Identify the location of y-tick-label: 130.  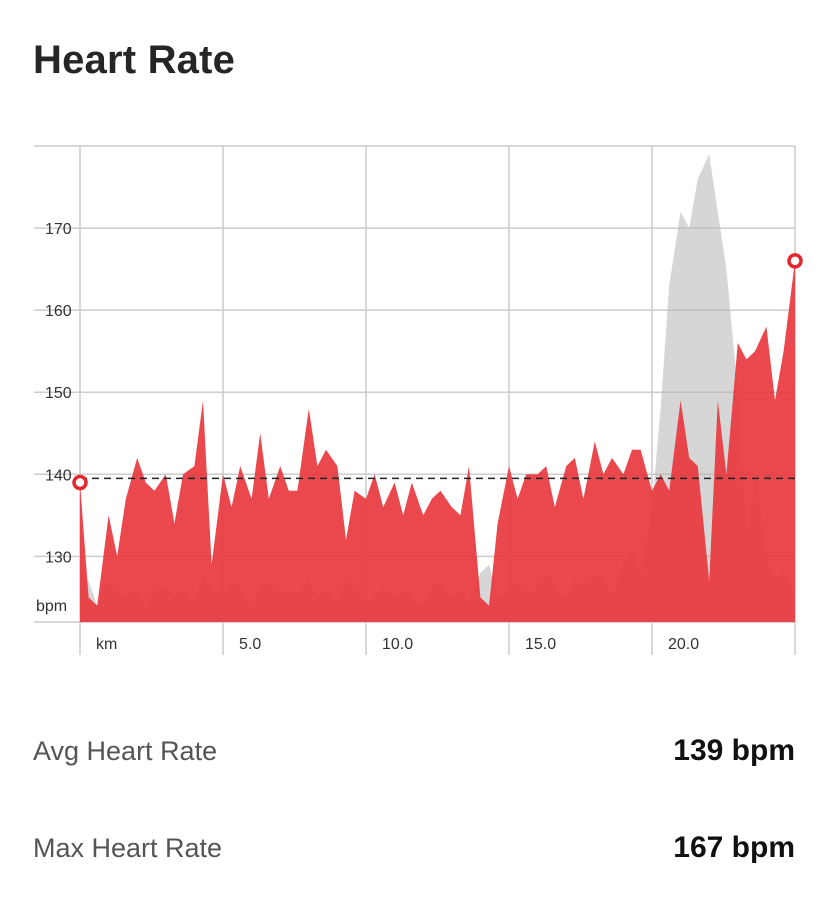
(58, 557).